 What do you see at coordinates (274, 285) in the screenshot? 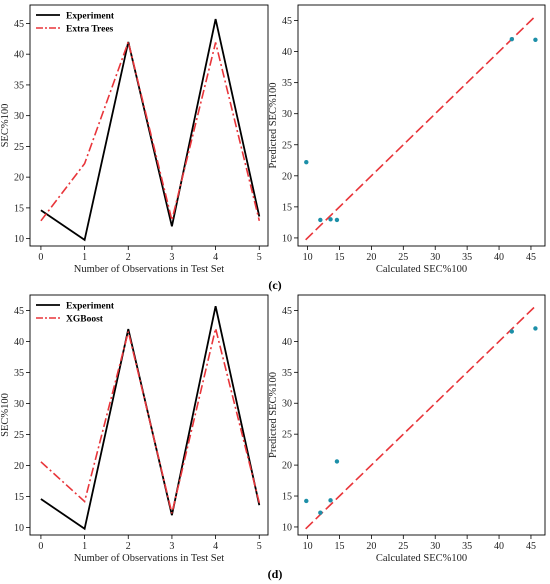
I see `panel-label-c: (c)` at bounding box center [274, 285].